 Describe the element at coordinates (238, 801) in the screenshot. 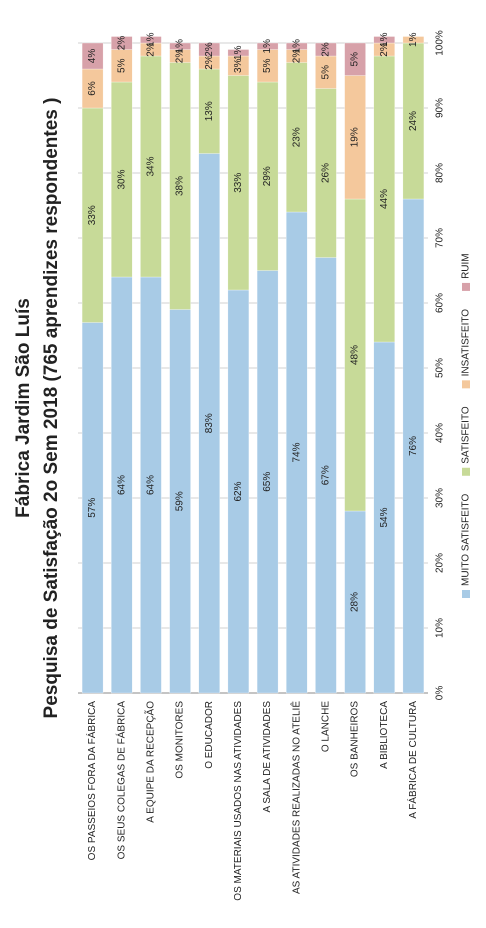

I see `y-tick-label: OS MATERIAIS USADOS NAS ATIVIDADES` at that location.